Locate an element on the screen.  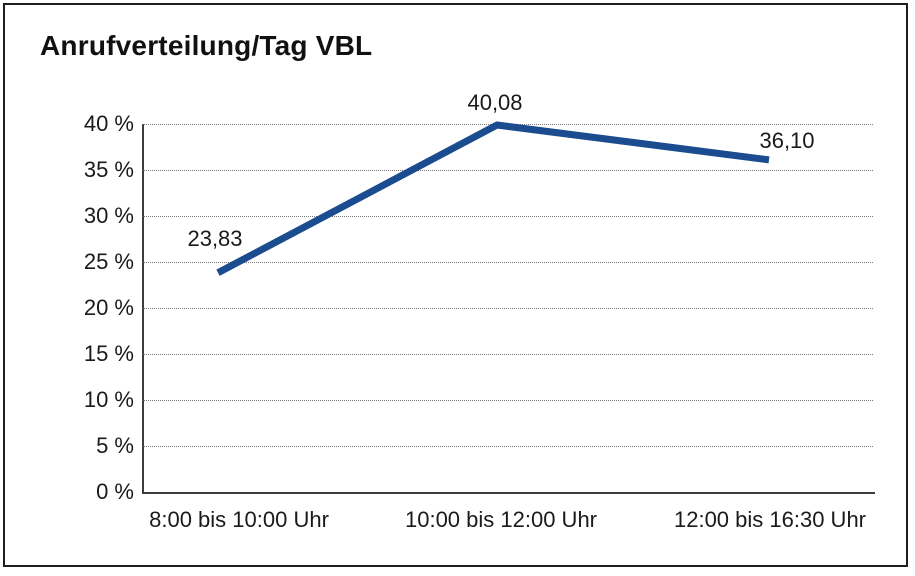
y-tick-label: 25 % is located at coordinates (108, 261).